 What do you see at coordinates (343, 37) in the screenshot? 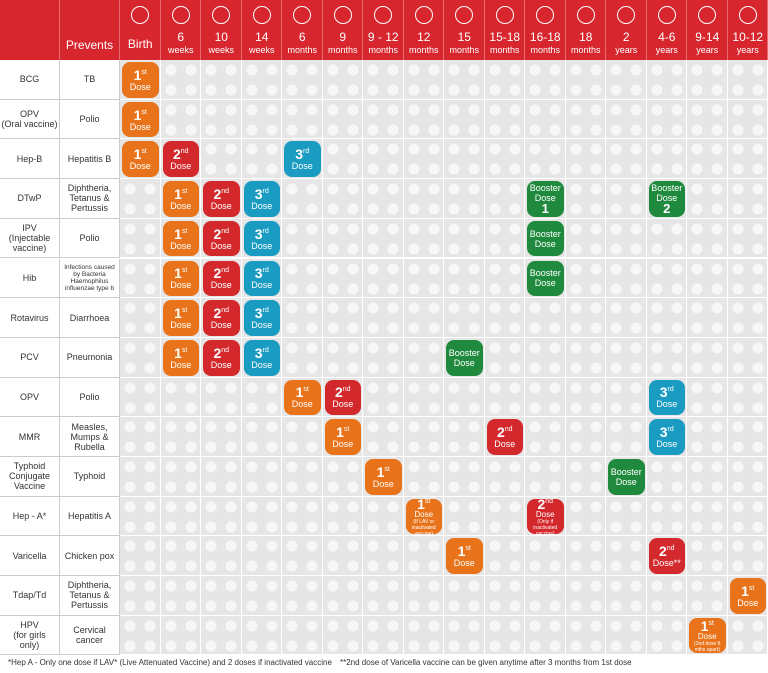
I see `age-line: 9` at bounding box center [343, 37].